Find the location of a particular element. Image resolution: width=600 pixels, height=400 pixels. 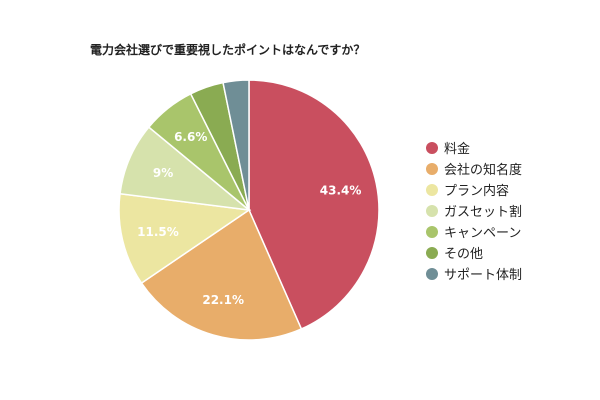

legend-item: 料金 is located at coordinates (474, 147).